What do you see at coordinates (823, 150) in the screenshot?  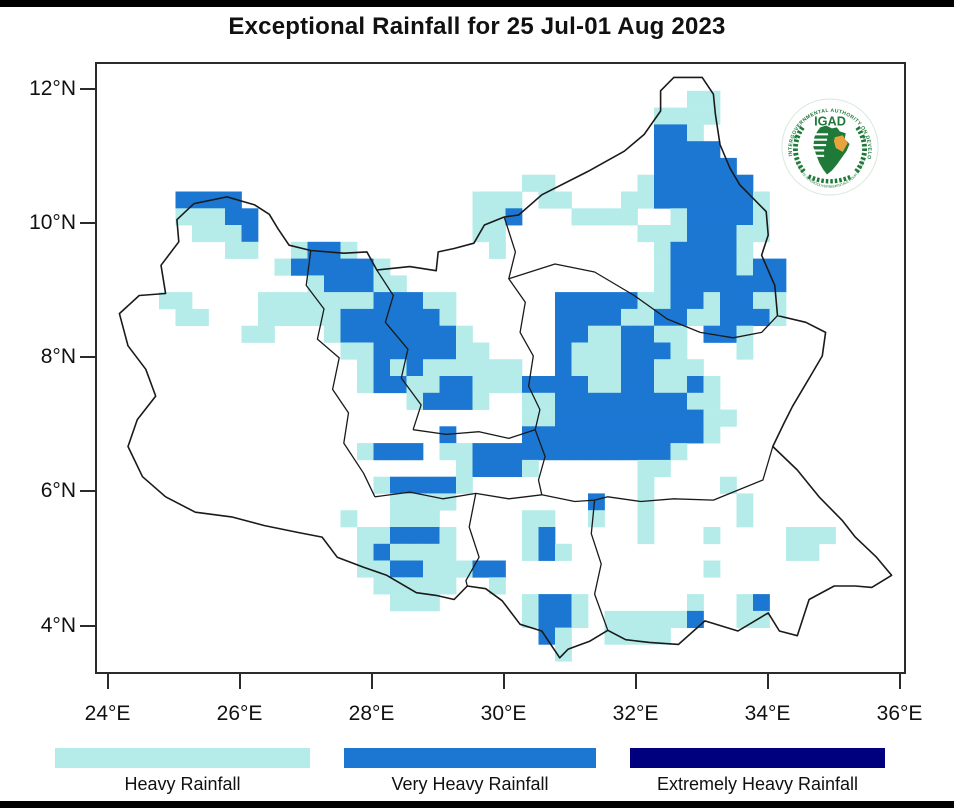 I see `logo-africa-map-icon` at bounding box center [823, 150].